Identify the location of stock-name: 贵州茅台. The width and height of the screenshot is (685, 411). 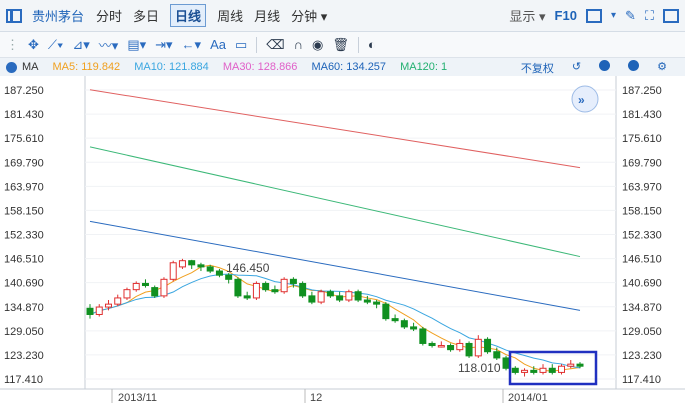
(58, 16).